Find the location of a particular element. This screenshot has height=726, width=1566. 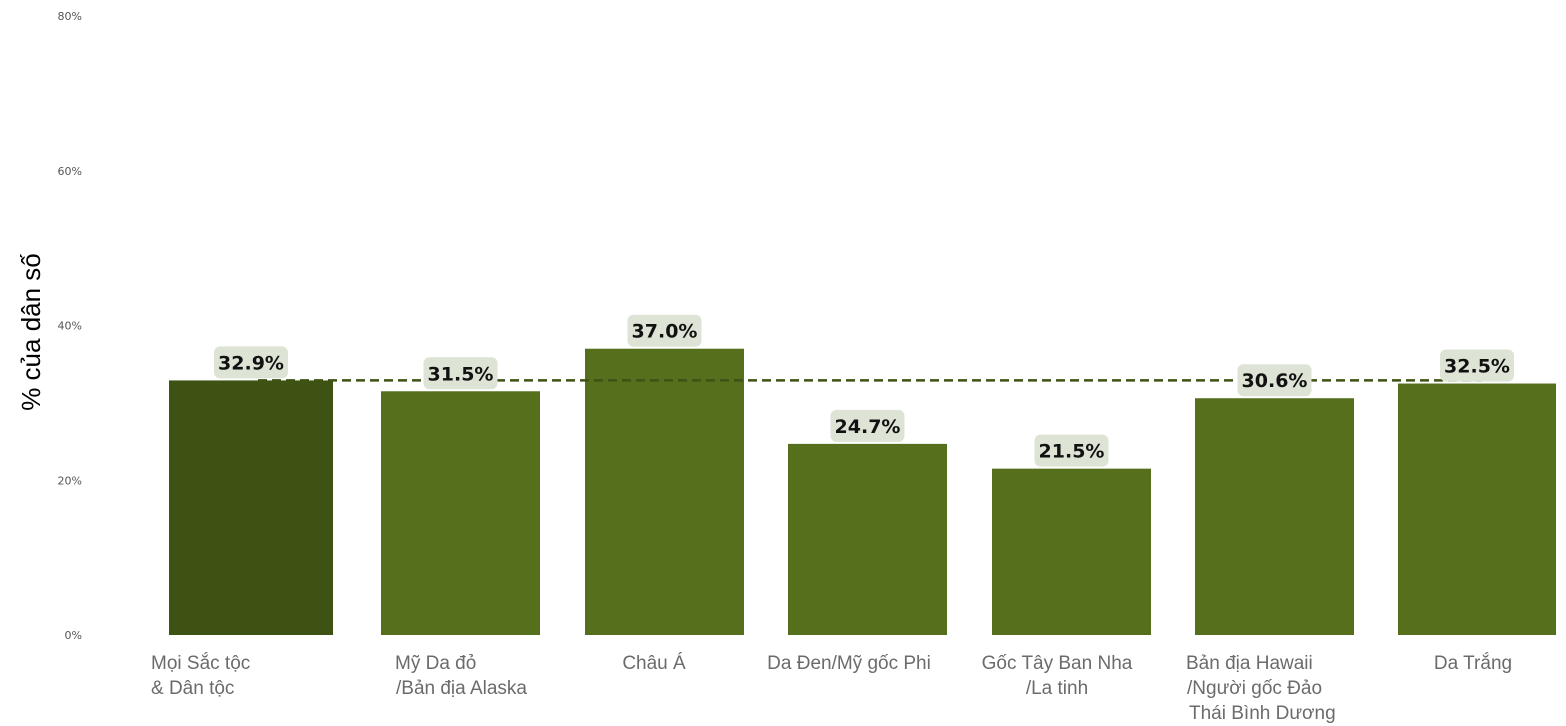

y-axis: 0% 20% 40% 60% 80% is located at coordinates (70, 326).